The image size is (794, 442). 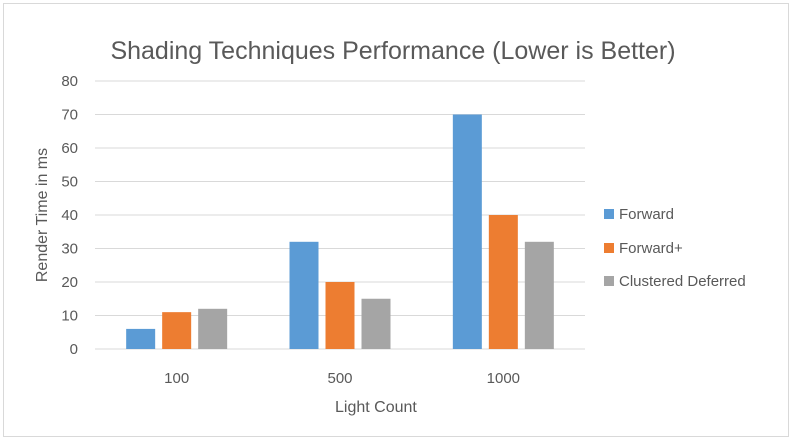 What do you see at coordinates (69, 282) in the screenshot?
I see `y-tick-label: 20` at bounding box center [69, 282].